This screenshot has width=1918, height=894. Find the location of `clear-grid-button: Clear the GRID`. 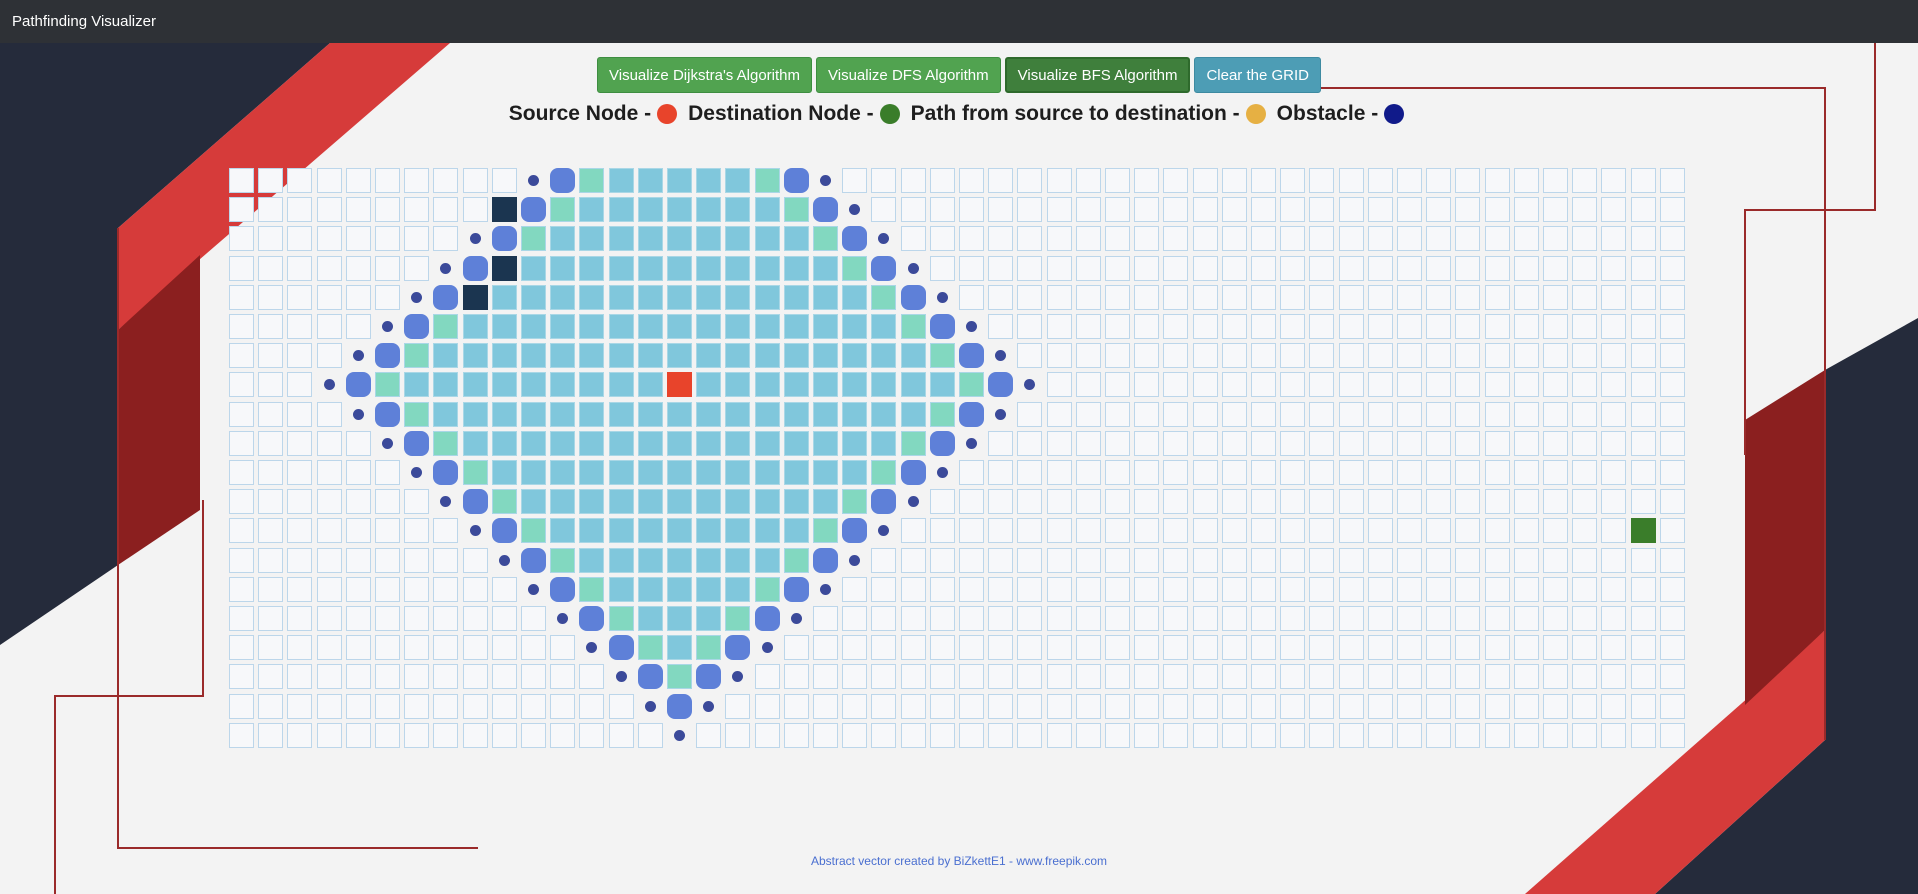

clear-grid-button: Clear the GRID is located at coordinates (1257, 75).